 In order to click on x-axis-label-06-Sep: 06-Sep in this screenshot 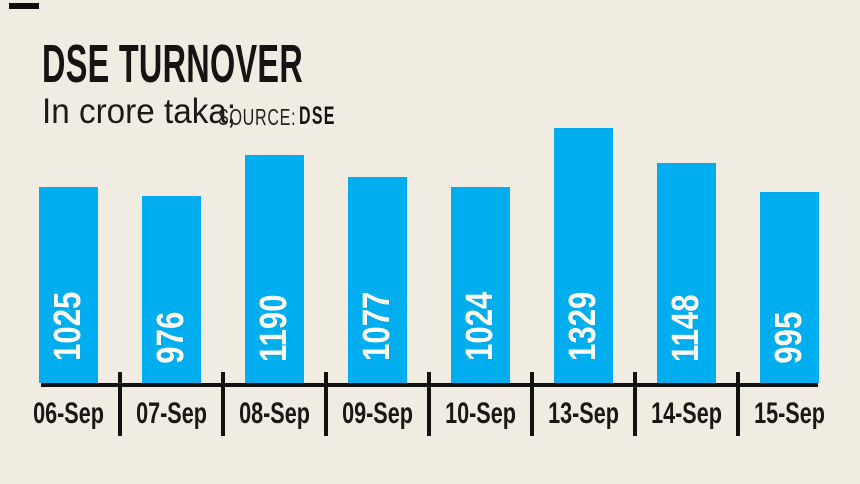, I will do `click(68, 413)`.